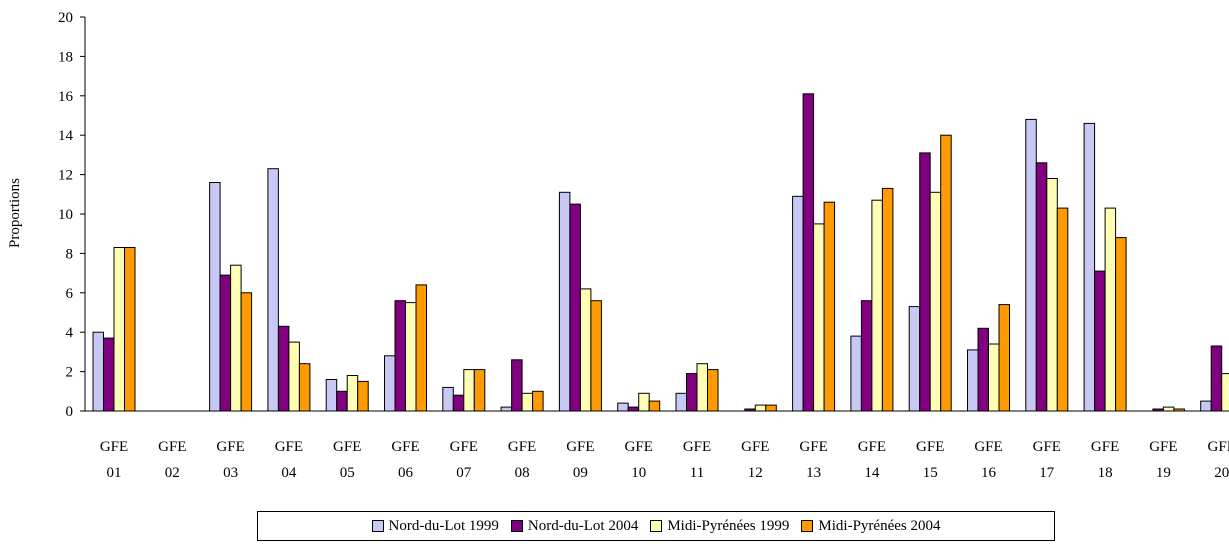 Image resolution: width=1229 pixels, height=553 pixels. I want to click on y-tick-label: 4, so click(70, 333).